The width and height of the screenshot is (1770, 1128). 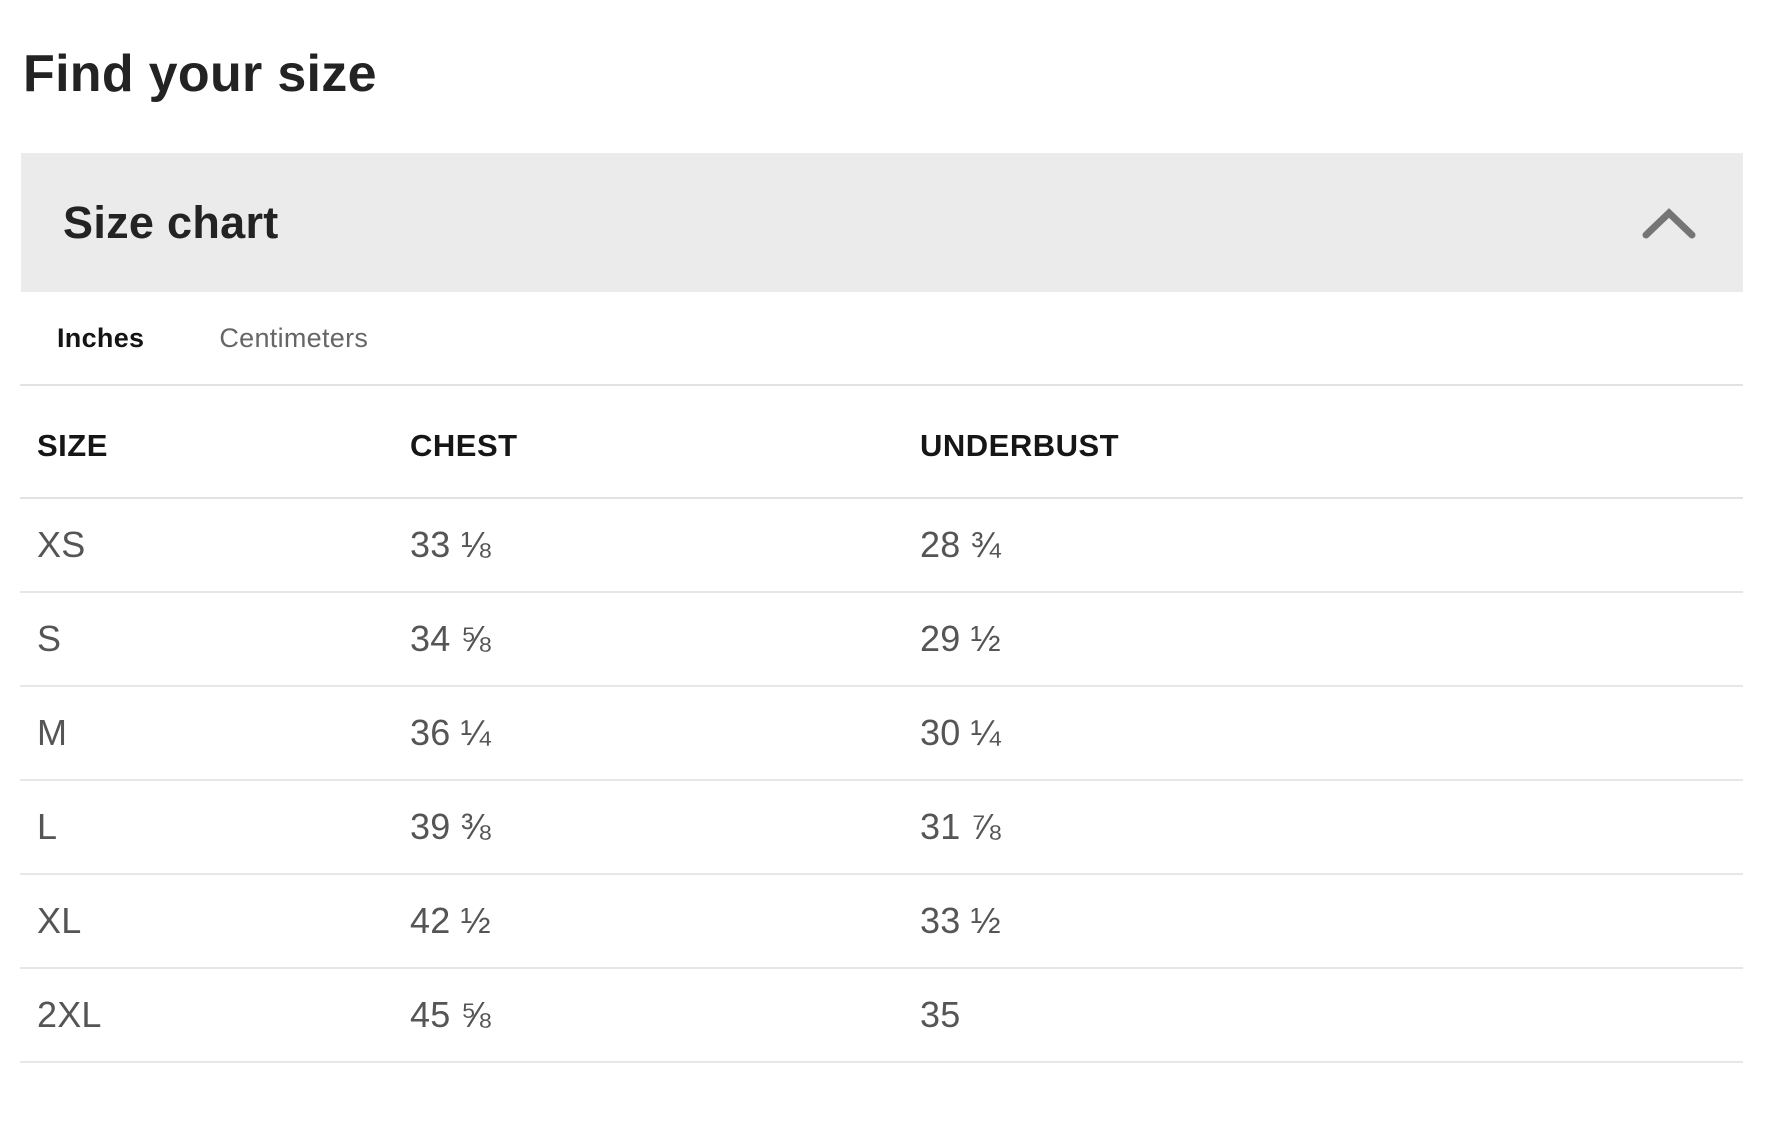 What do you see at coordinates (49, 638) in the screenshot?
I see `size-cell: S` at bounding box center [49, 638].